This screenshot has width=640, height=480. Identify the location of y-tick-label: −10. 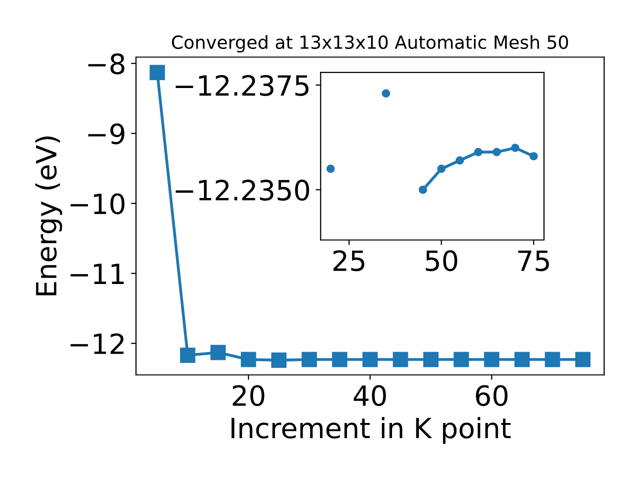
(97, 203).